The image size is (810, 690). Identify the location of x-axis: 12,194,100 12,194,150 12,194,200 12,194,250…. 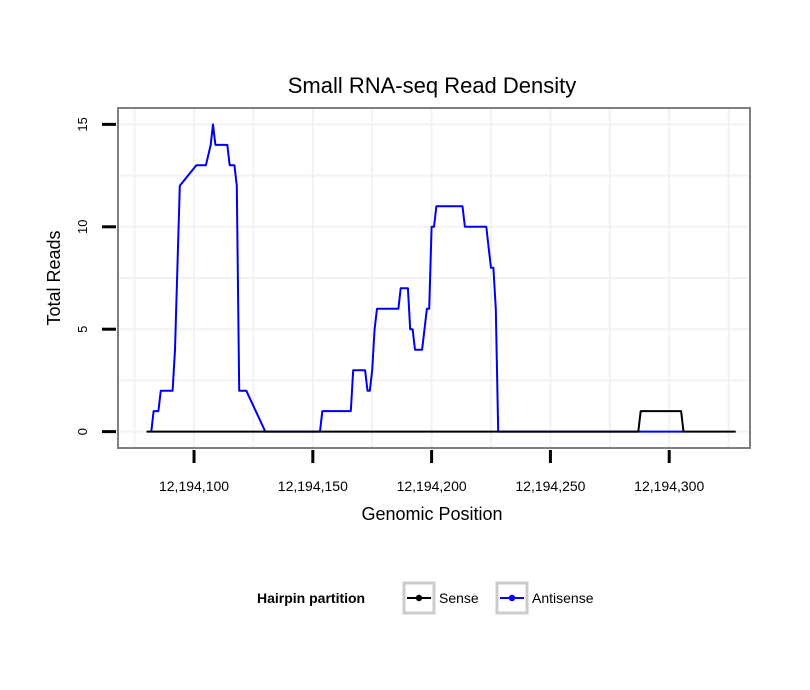
(431, 472).